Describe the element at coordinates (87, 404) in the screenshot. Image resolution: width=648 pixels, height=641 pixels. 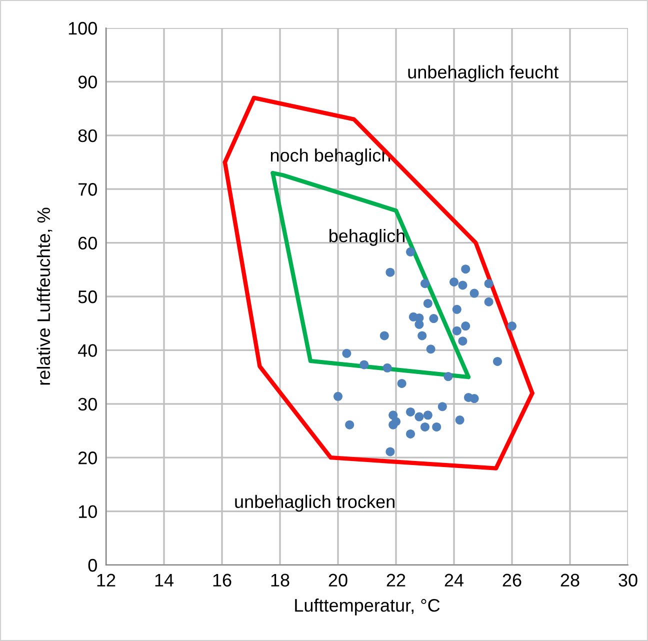
I see `y-tick-label: 30` at that location.